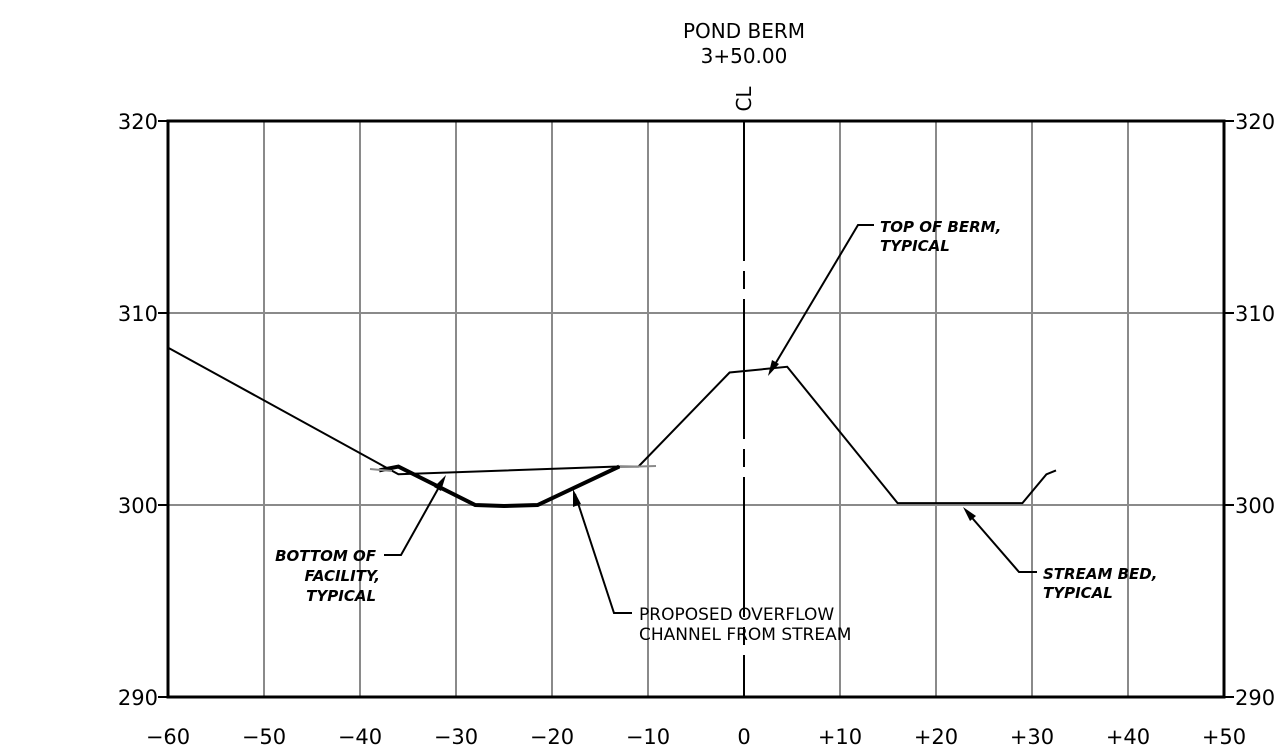 This screenshot has height=756, width=1279. Describe the element at coordinates (1128, 737) in the screenshot. I see `x-tick-label: +40` at that location.